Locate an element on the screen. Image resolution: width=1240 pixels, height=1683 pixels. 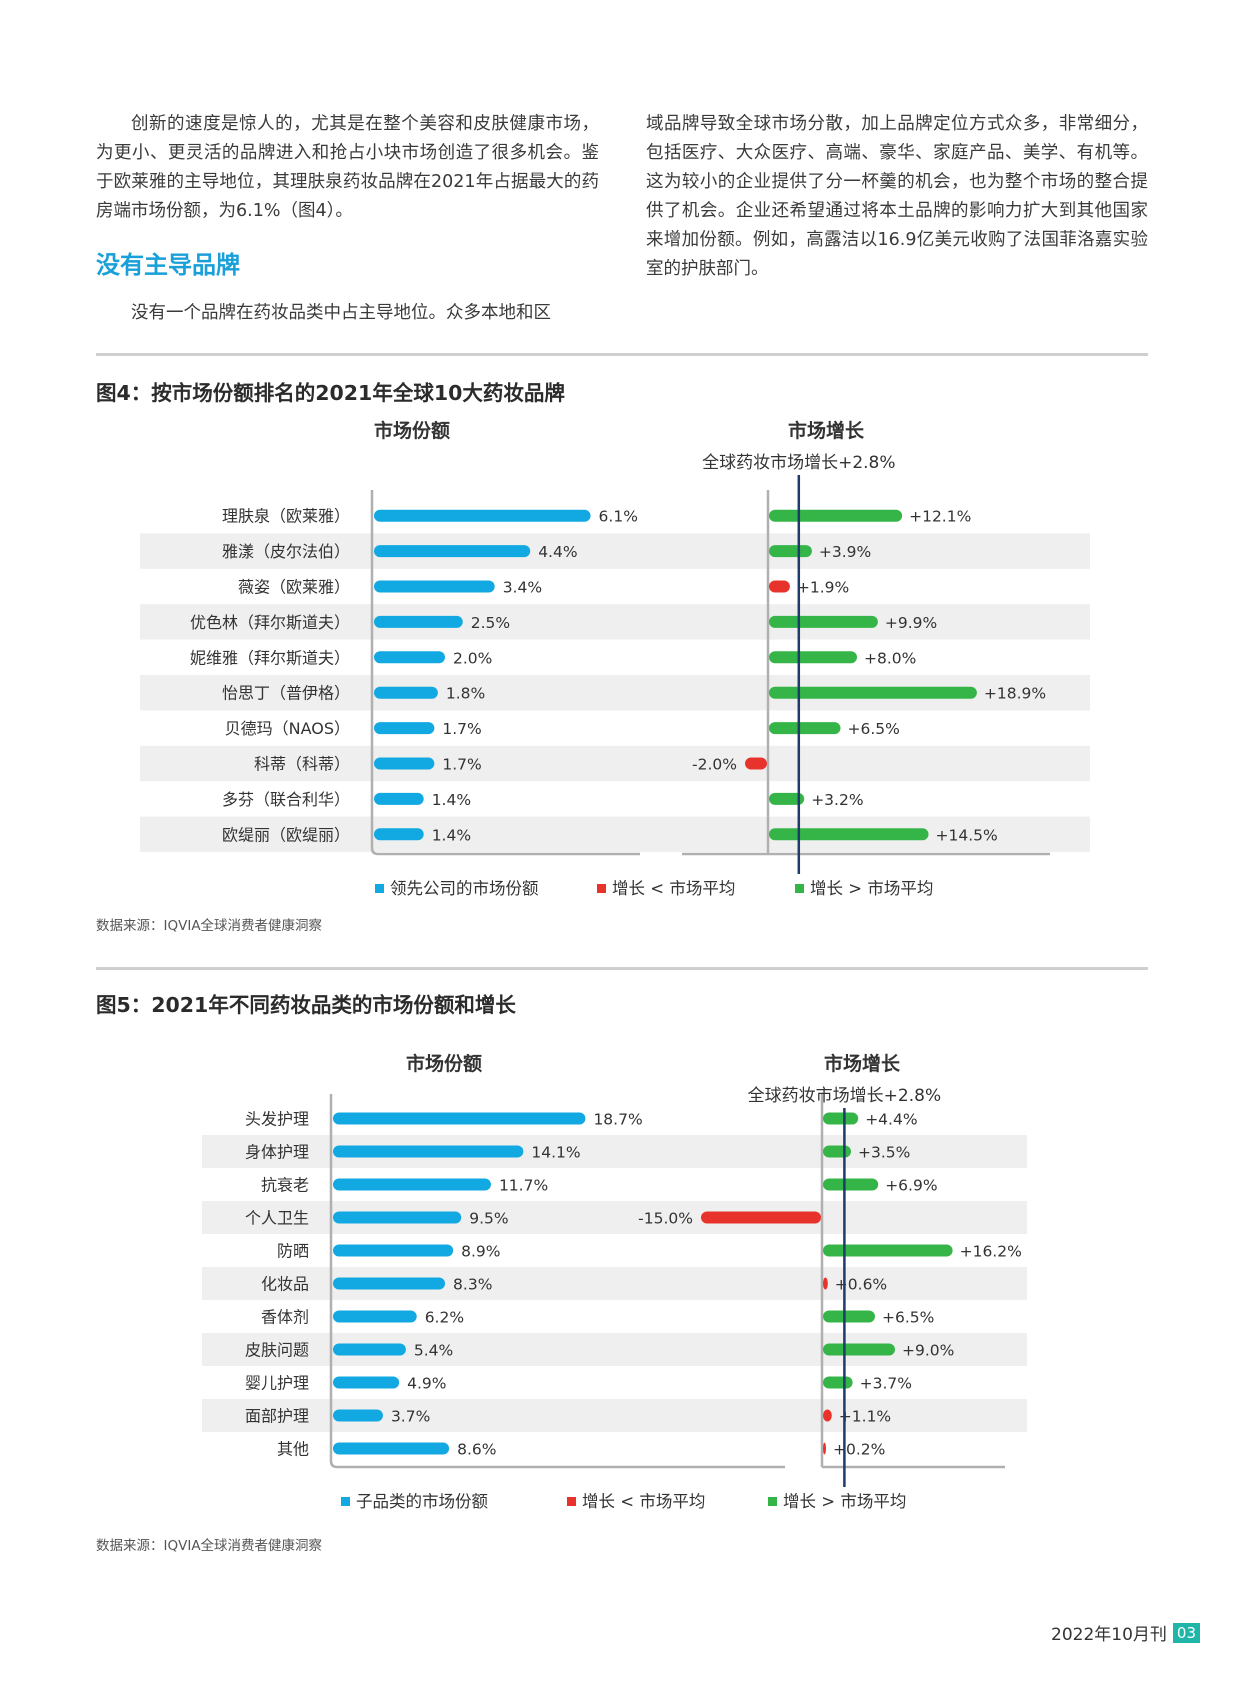
share-value-label: 8.9% is located at coordinates (480, 1252).